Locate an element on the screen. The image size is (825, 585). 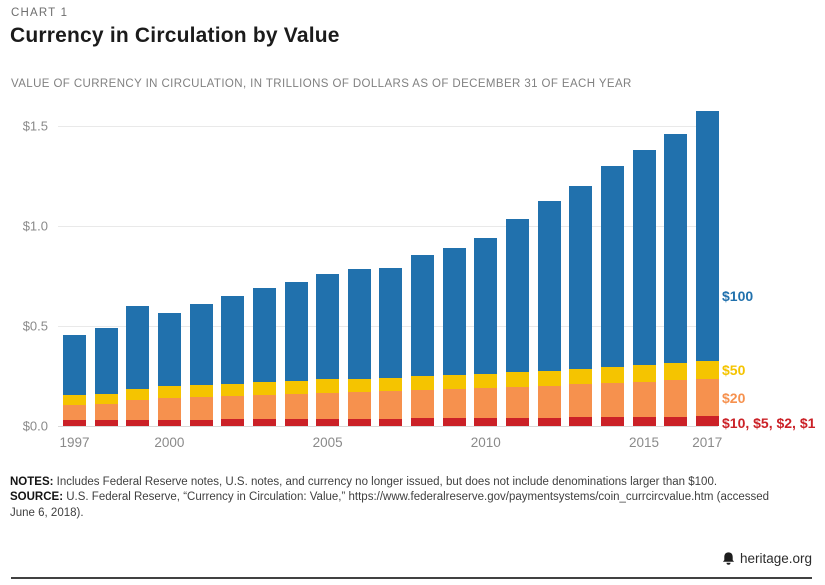
bar-segment-2003-$50 is located at coordinates (264, 388).